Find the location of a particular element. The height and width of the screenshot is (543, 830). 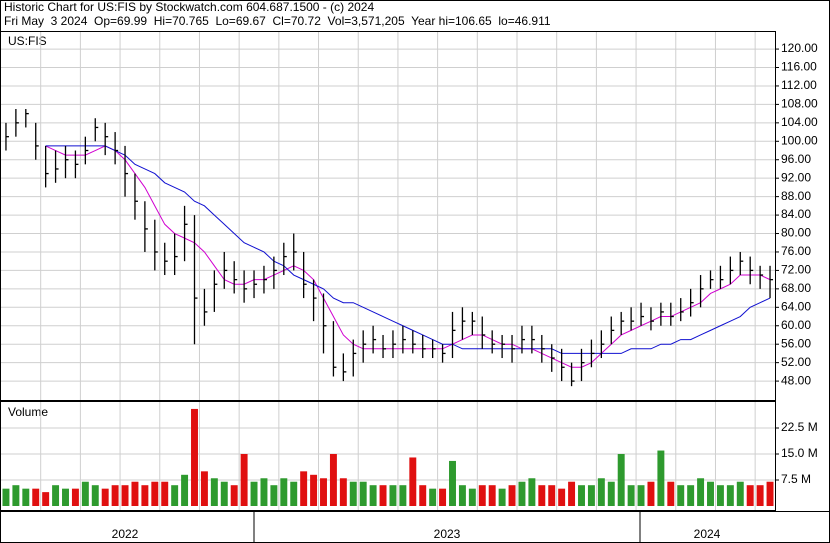

y-tick-label: 52.00 is located at coordinates (796, 362).